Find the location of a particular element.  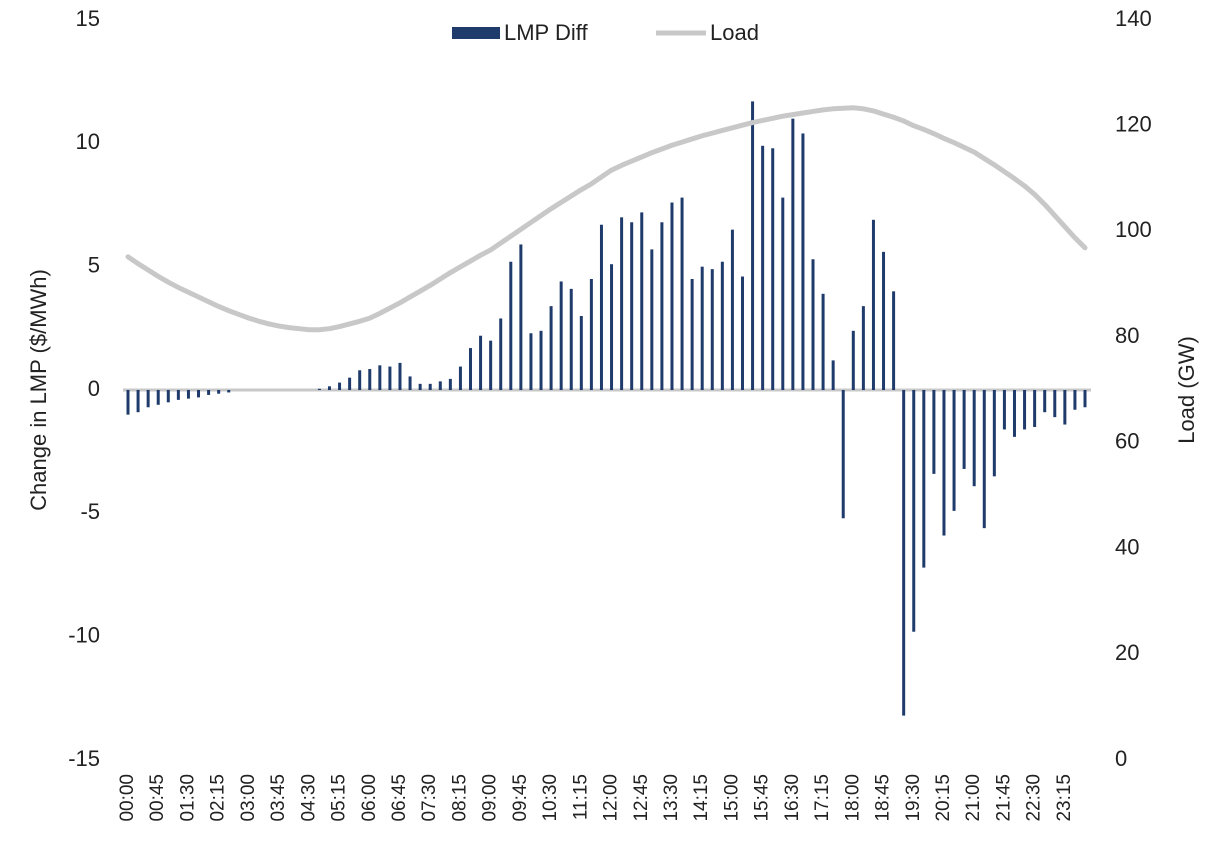

x-tick-label: 18:00 is located at coordinates (852, 798).